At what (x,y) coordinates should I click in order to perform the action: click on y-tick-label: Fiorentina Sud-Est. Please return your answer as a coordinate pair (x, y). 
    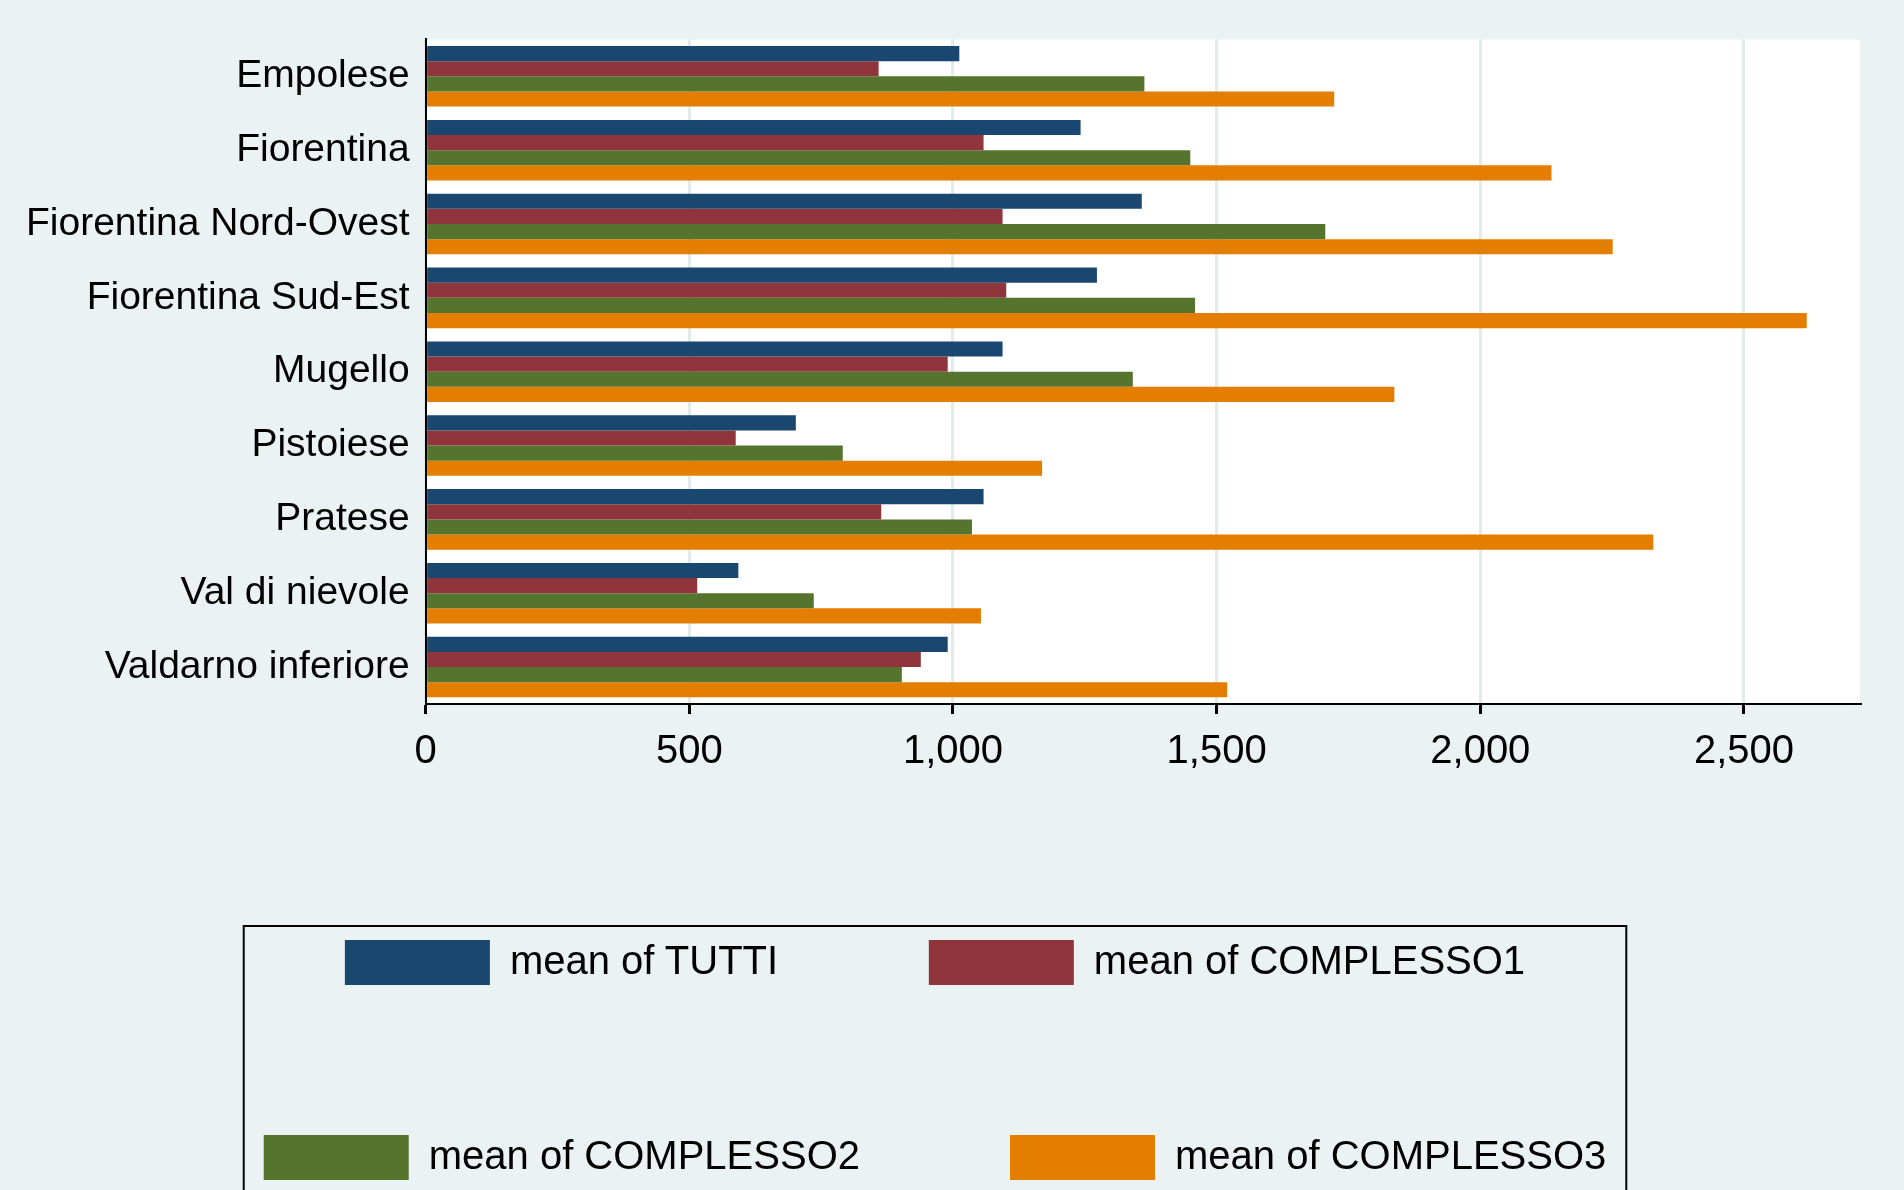
    Looking at the image, I should click on (248, 295).